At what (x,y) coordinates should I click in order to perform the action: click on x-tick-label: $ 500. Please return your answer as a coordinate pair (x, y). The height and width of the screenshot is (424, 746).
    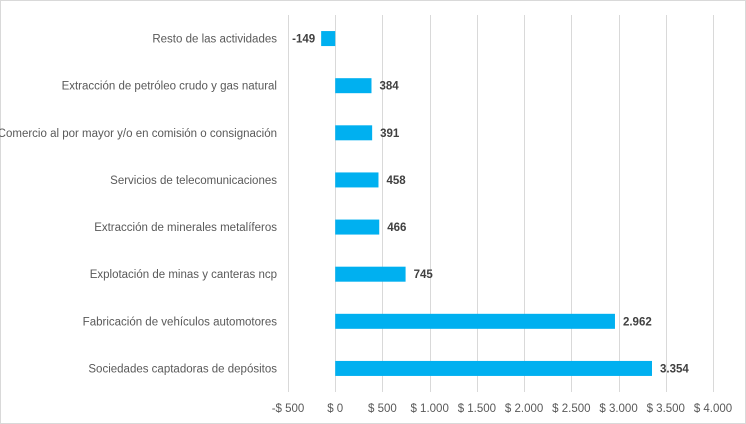
    Looking at the image, I should click on (382, 409).